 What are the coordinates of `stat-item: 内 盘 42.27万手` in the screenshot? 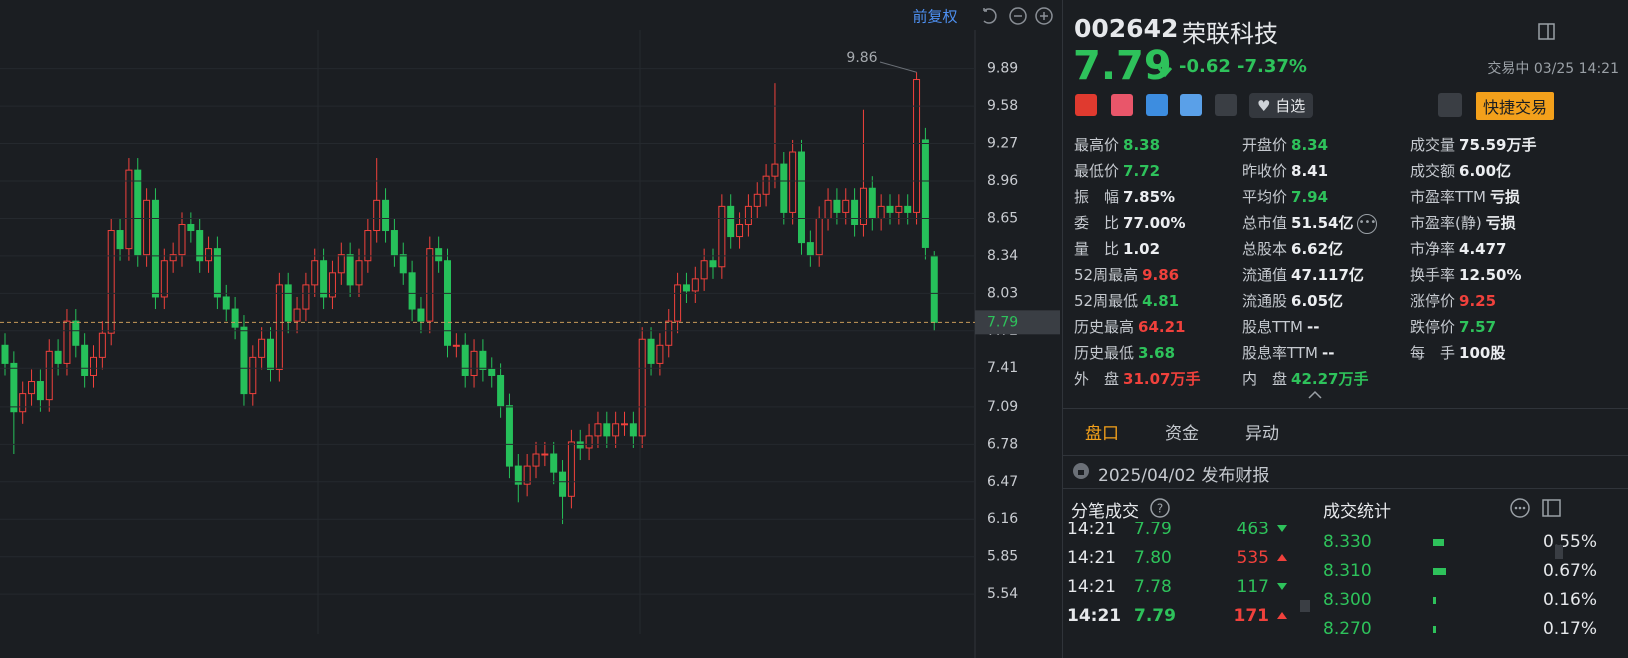 It's located at (1305, 378).